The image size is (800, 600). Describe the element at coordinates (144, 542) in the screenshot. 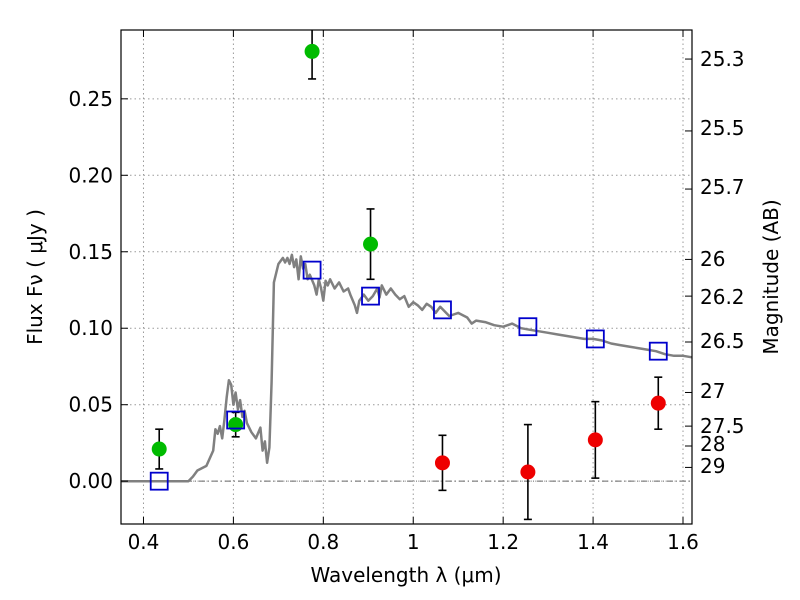

I see `x-tick-label: 0.4` at that location.